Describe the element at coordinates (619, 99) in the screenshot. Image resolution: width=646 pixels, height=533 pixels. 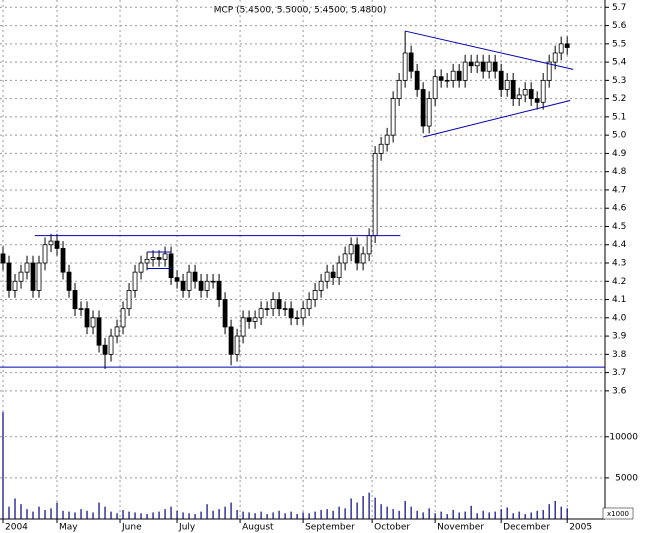
I see `y-tick-label: 5.2` at that location.